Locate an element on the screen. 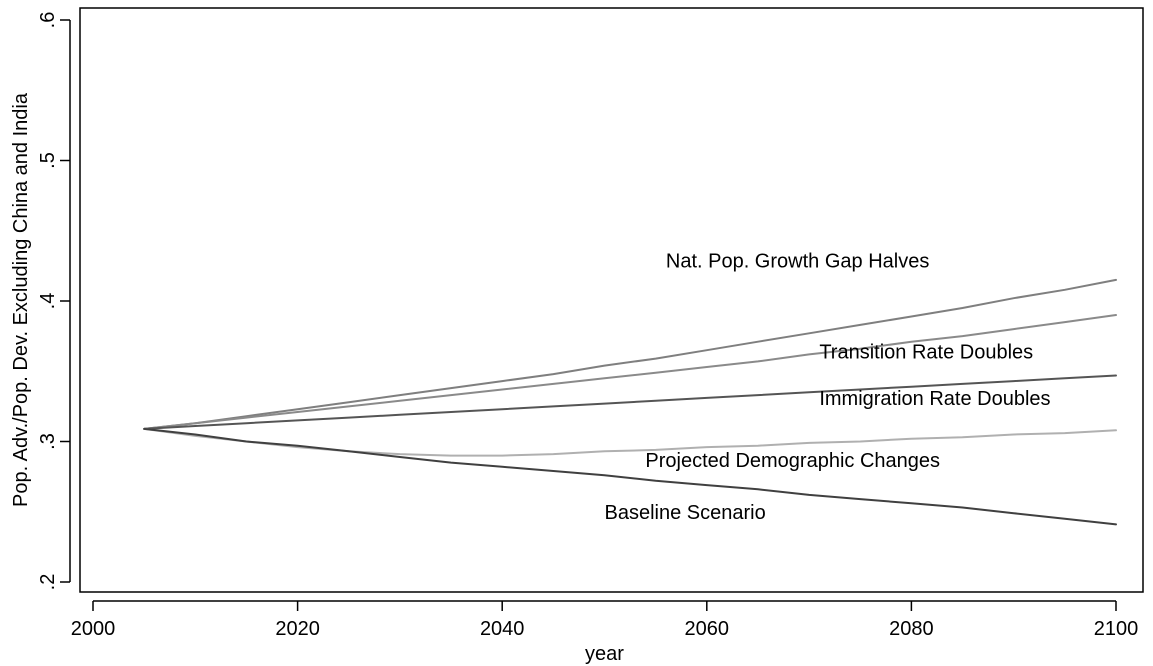  x-tick-label: 2040 is located at coordinates (502, 629).